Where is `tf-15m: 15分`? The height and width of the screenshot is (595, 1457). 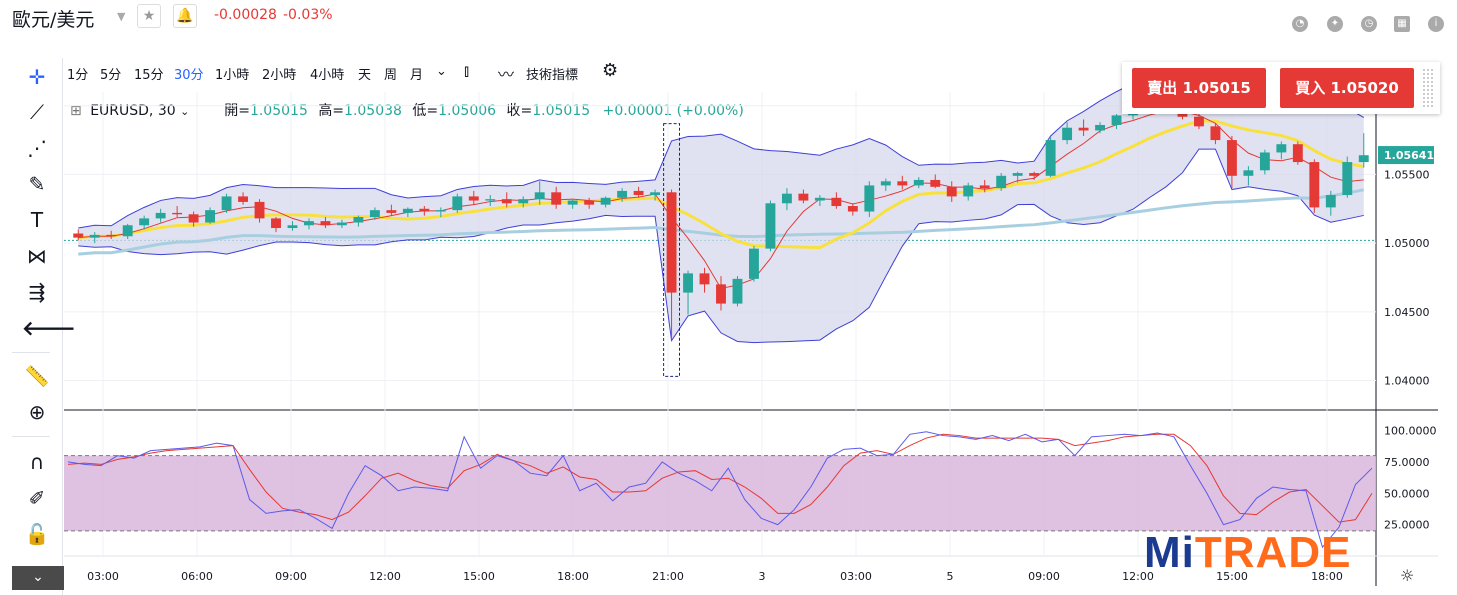
tf-15m: 15分 is located at coordinates (149, 75).